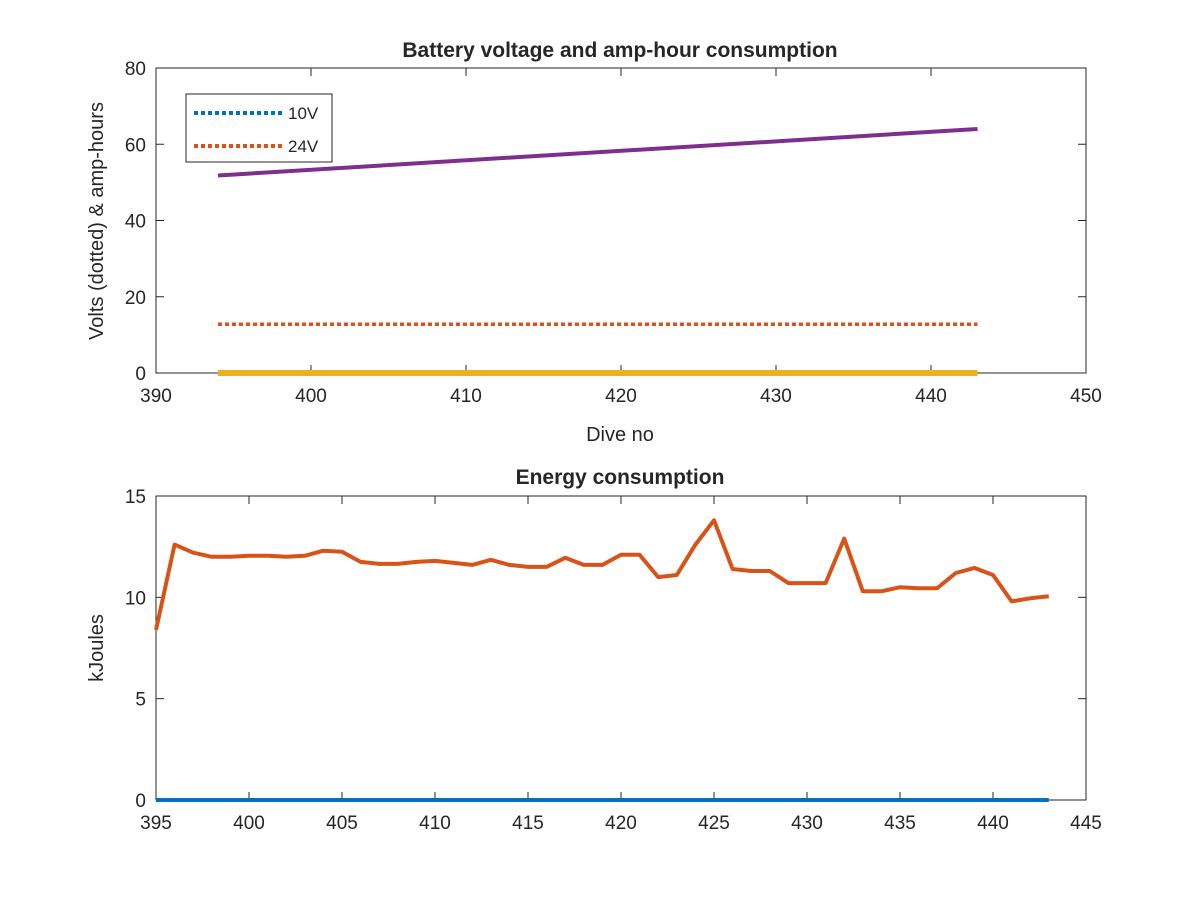 Image resolution: width=1200 pixels, height=900 pixels. I want to click on y-tick-label: 60, so click(135, 145).